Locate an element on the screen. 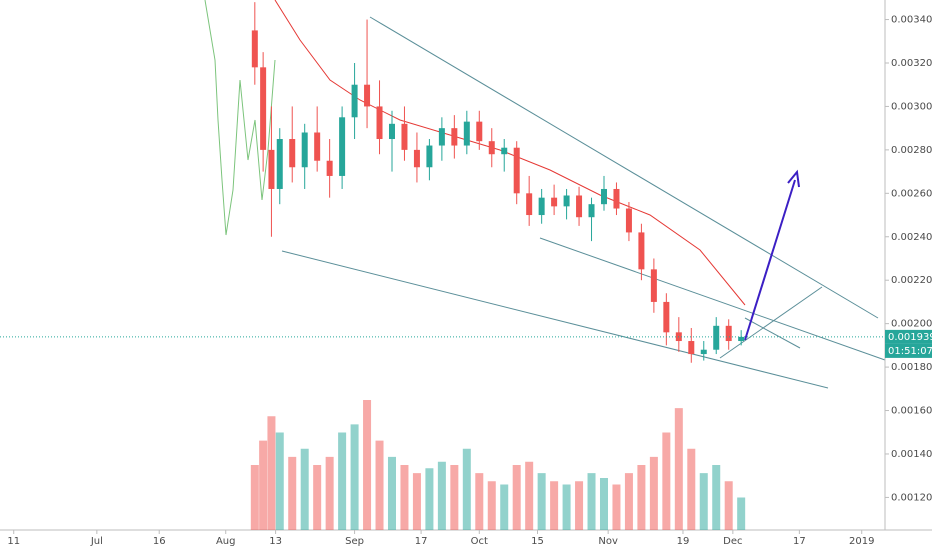 This screenshot has height=550, width=932. countdown-label: 01:51:07 is located at coordinates (910, 351).